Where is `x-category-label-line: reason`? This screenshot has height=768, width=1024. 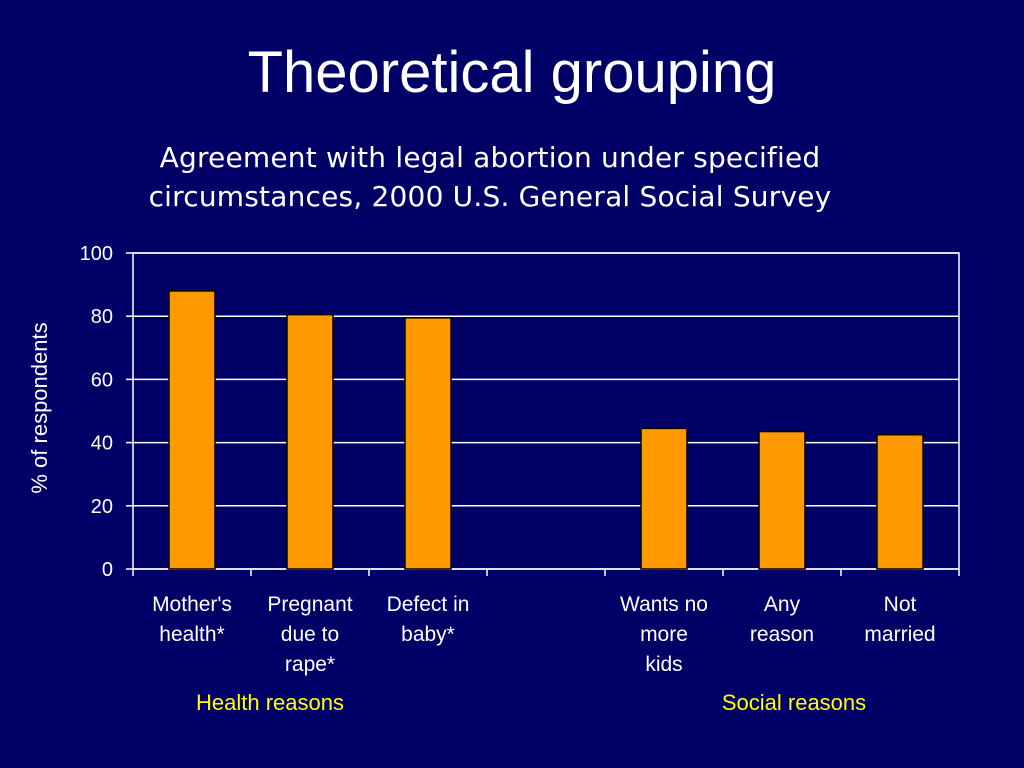 x-category-label-line: reason is located at coordinates (782, 634).